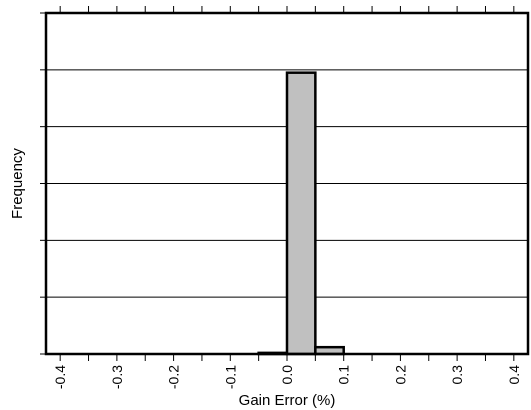 The image size is (531, 410). I want to click on x-tick-label: -0.3, so click(117, 377).